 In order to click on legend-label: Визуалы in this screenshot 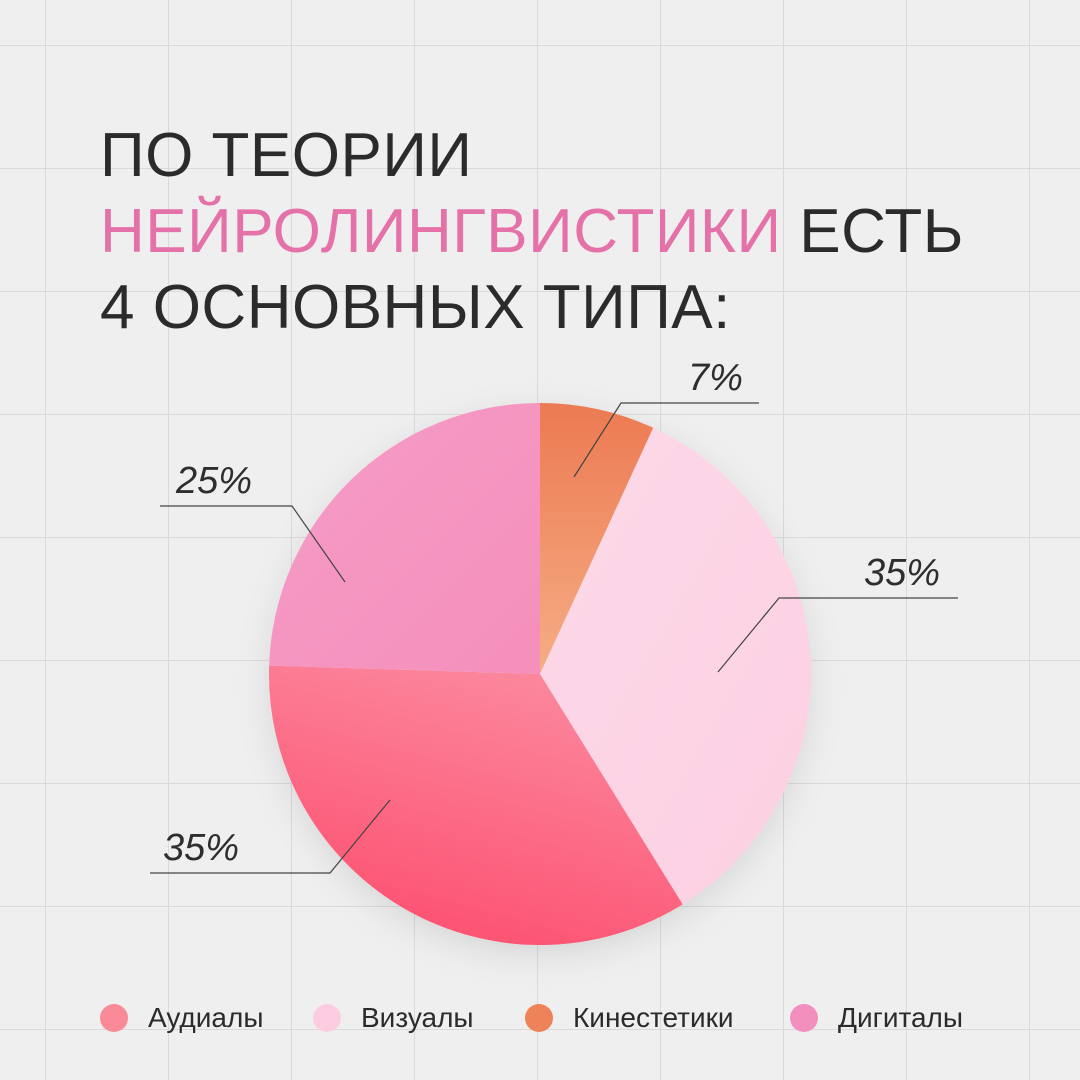, I will do `click(417, 1017)`.